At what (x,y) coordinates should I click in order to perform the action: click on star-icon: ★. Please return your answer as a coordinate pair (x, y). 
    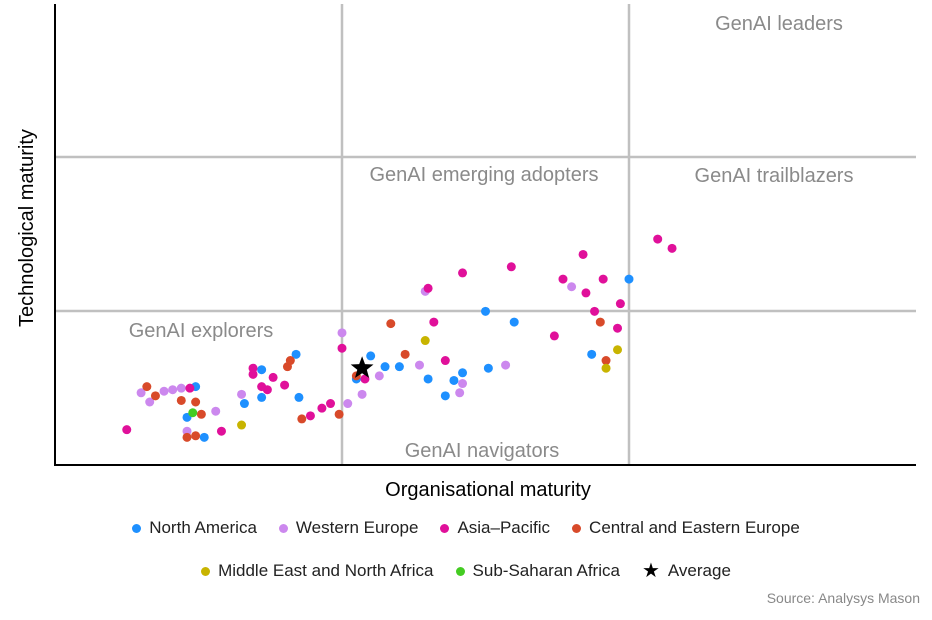
    Looking at the image, I should click on (650, 570).